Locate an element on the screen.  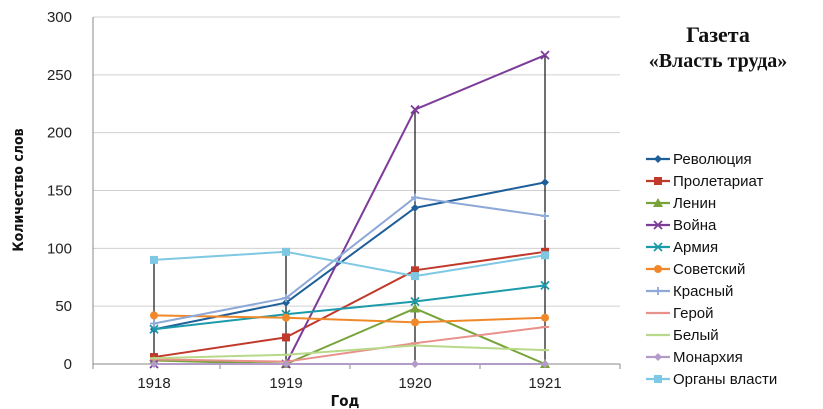
legend-label: Герой is located at coordinates (693, 313).